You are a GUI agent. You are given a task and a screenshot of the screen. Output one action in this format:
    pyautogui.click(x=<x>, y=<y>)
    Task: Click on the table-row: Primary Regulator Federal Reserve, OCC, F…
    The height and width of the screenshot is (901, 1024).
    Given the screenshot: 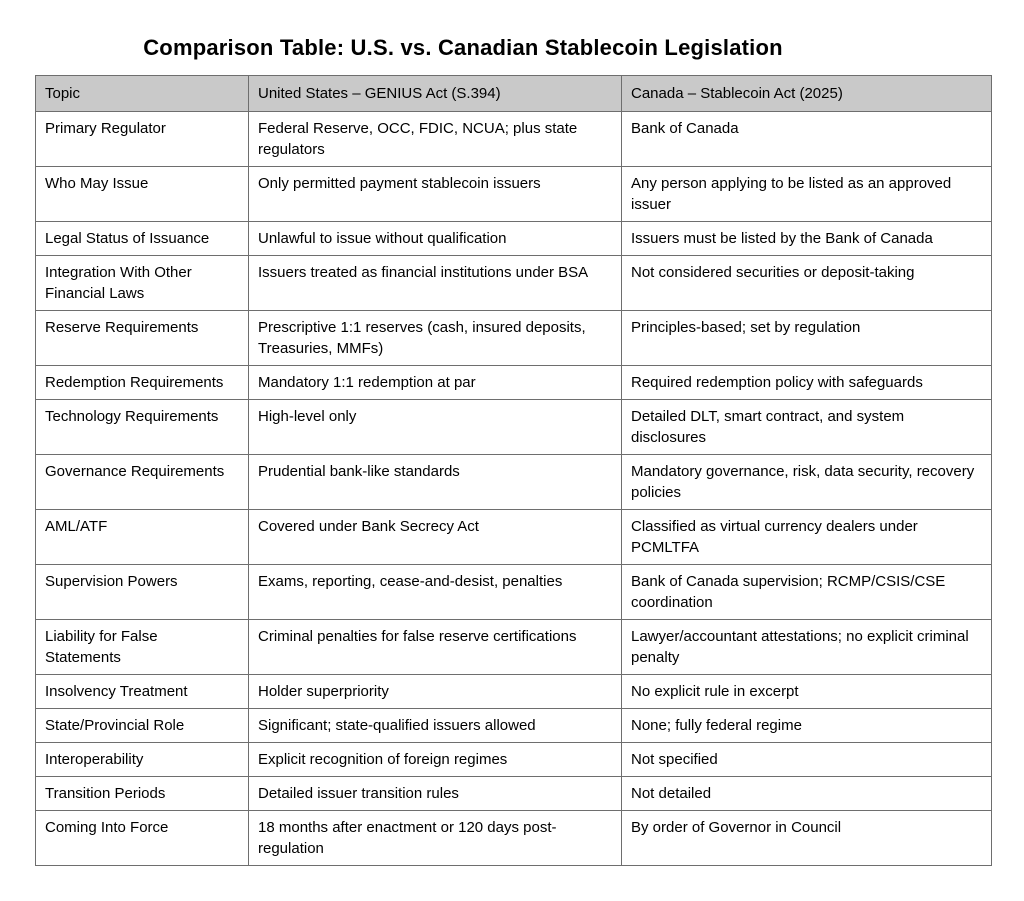 What is the action you would take?
    pyautogui.click(x=513, y=139)
    